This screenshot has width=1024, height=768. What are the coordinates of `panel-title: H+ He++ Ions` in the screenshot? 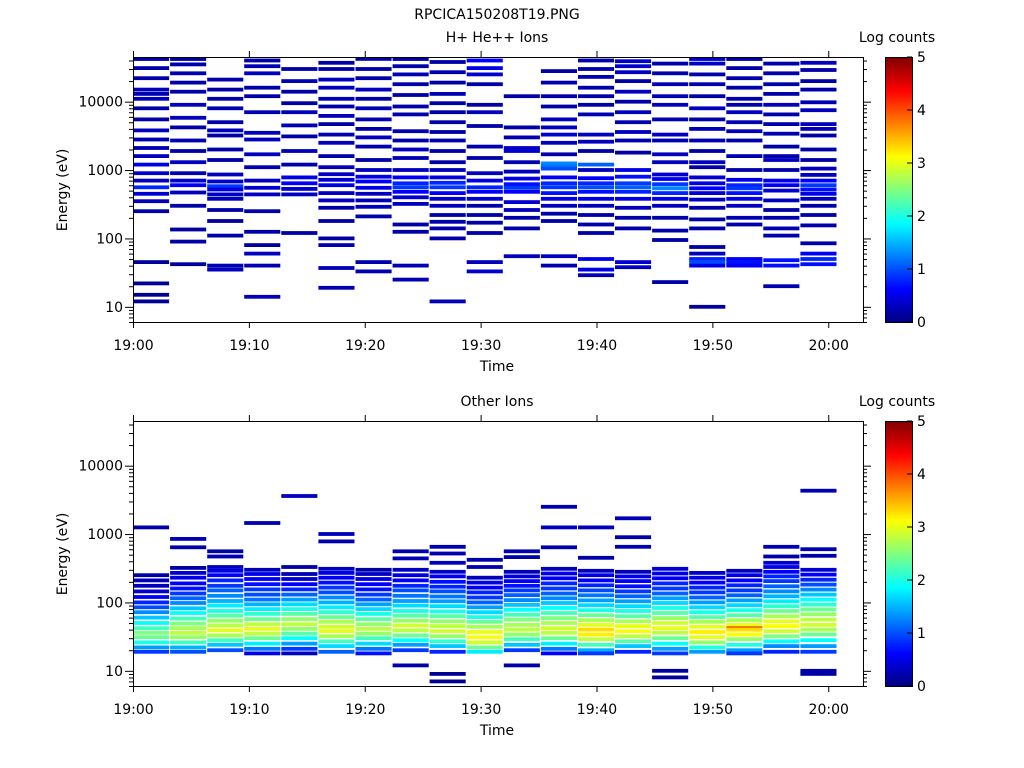 It's located at (497, 38).